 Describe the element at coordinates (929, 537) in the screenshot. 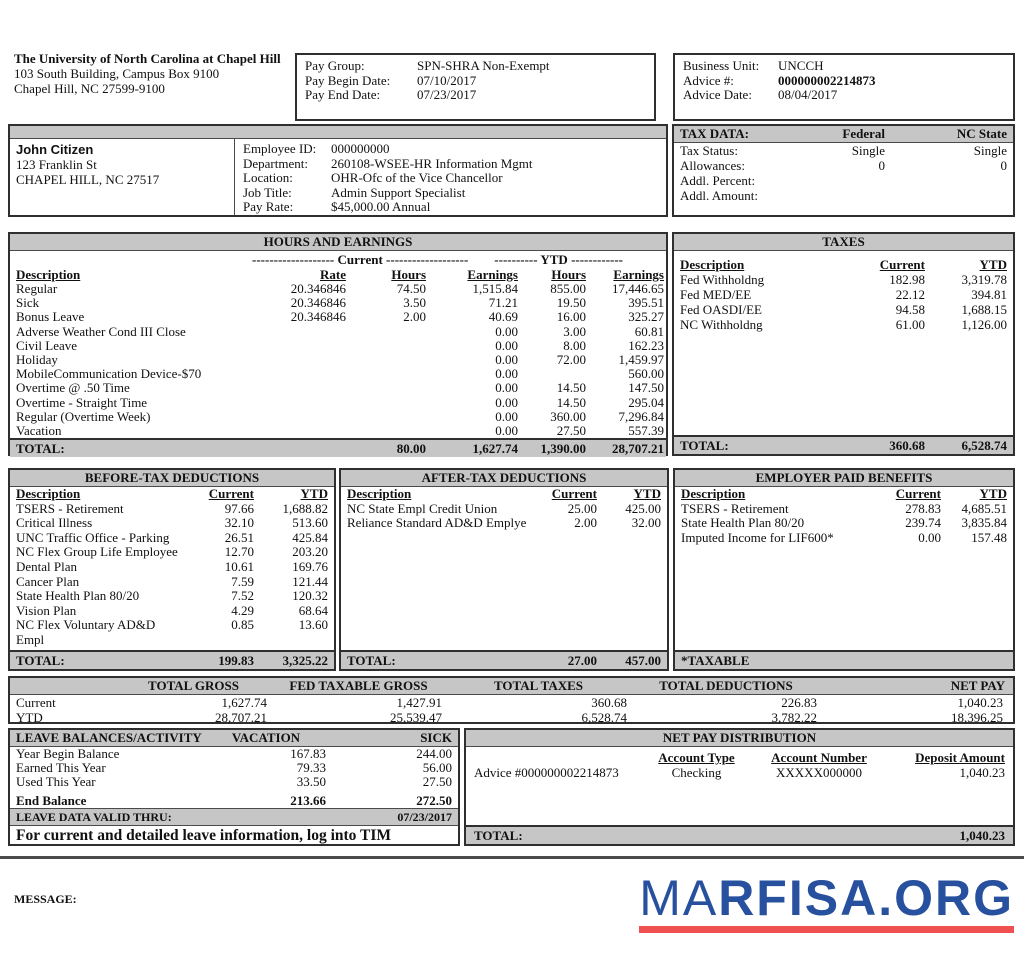

I see `benefit-current: 0.00` at that location.